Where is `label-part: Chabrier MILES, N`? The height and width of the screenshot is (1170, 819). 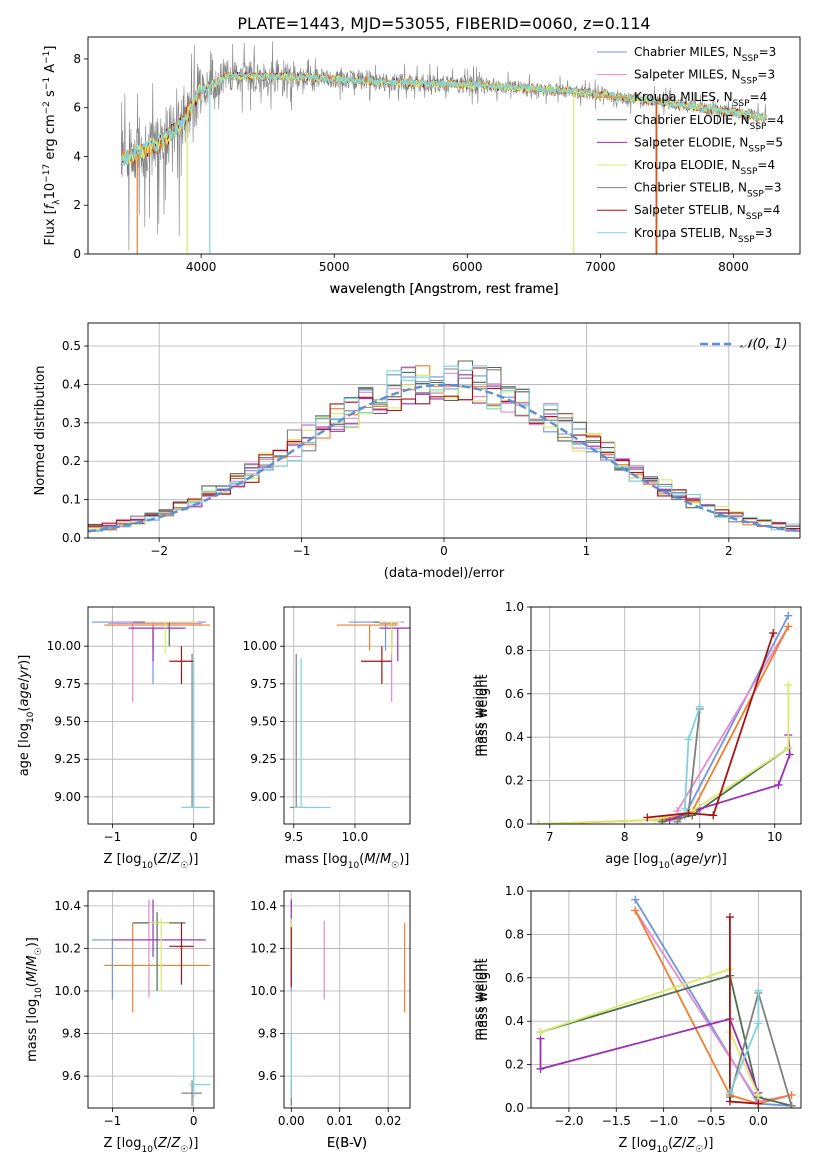 label-part: Chabrier MILES, N is located at coordinates (688, 52).